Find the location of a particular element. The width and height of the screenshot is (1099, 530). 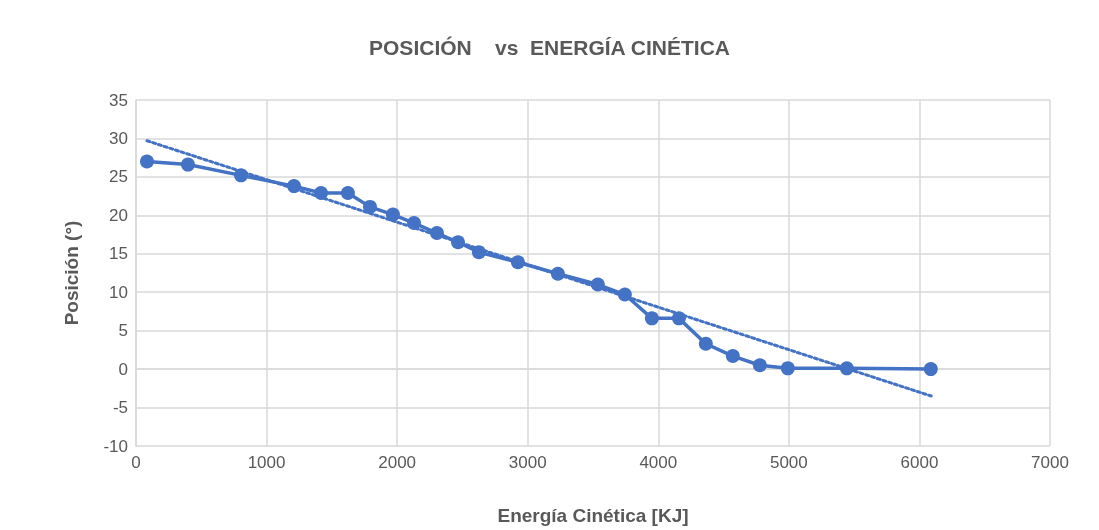

x-axis-title: Energía Cinética [KJ] is located at coordinates (593, 515).